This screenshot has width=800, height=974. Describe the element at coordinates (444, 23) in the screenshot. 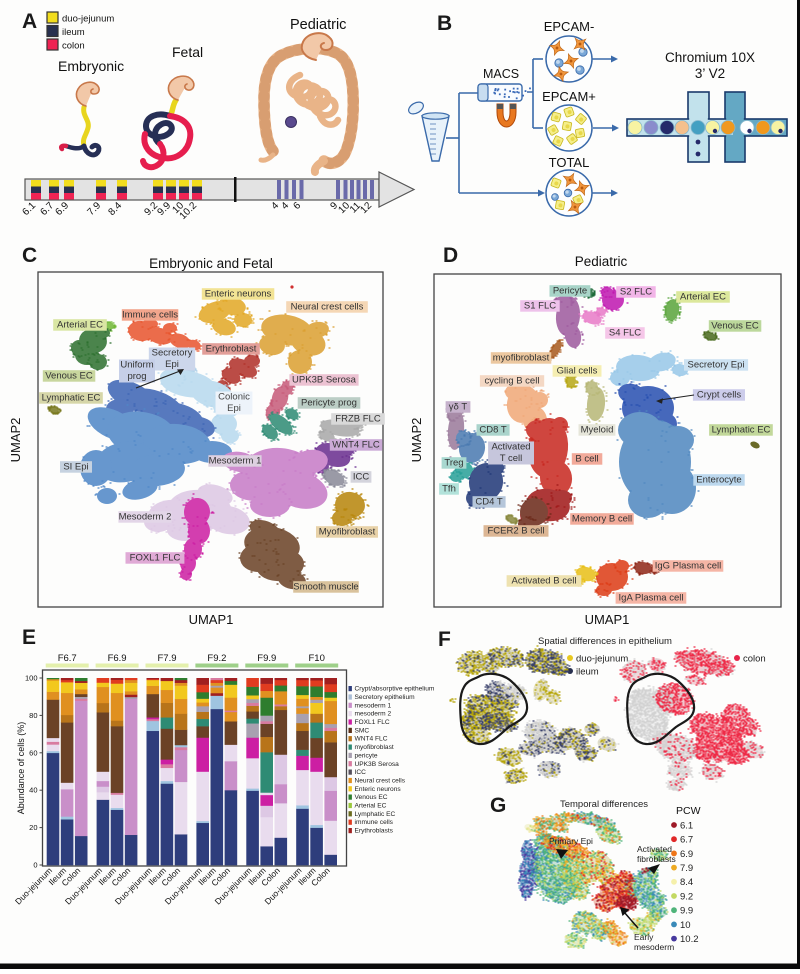

I see `svg-text: B` at that location.